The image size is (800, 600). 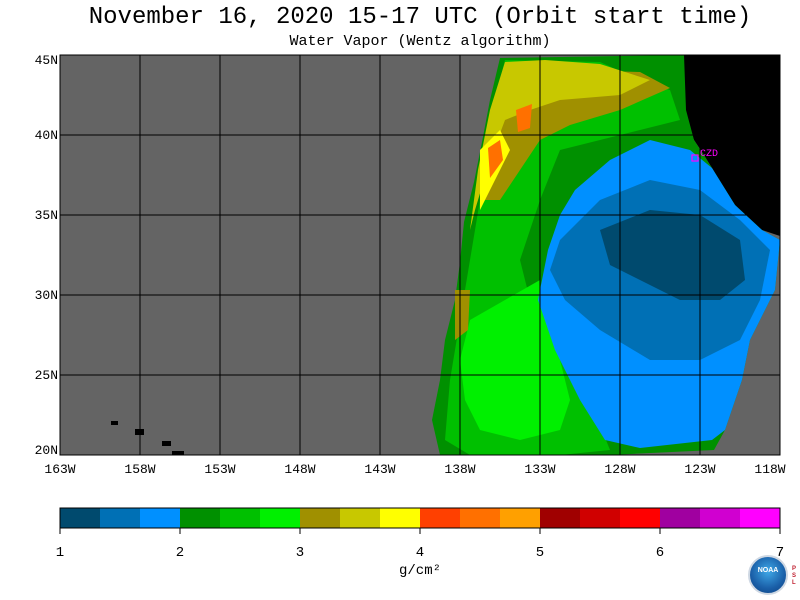 I want to click on lon-label-163w: 163W, so click(x=60, y=469).